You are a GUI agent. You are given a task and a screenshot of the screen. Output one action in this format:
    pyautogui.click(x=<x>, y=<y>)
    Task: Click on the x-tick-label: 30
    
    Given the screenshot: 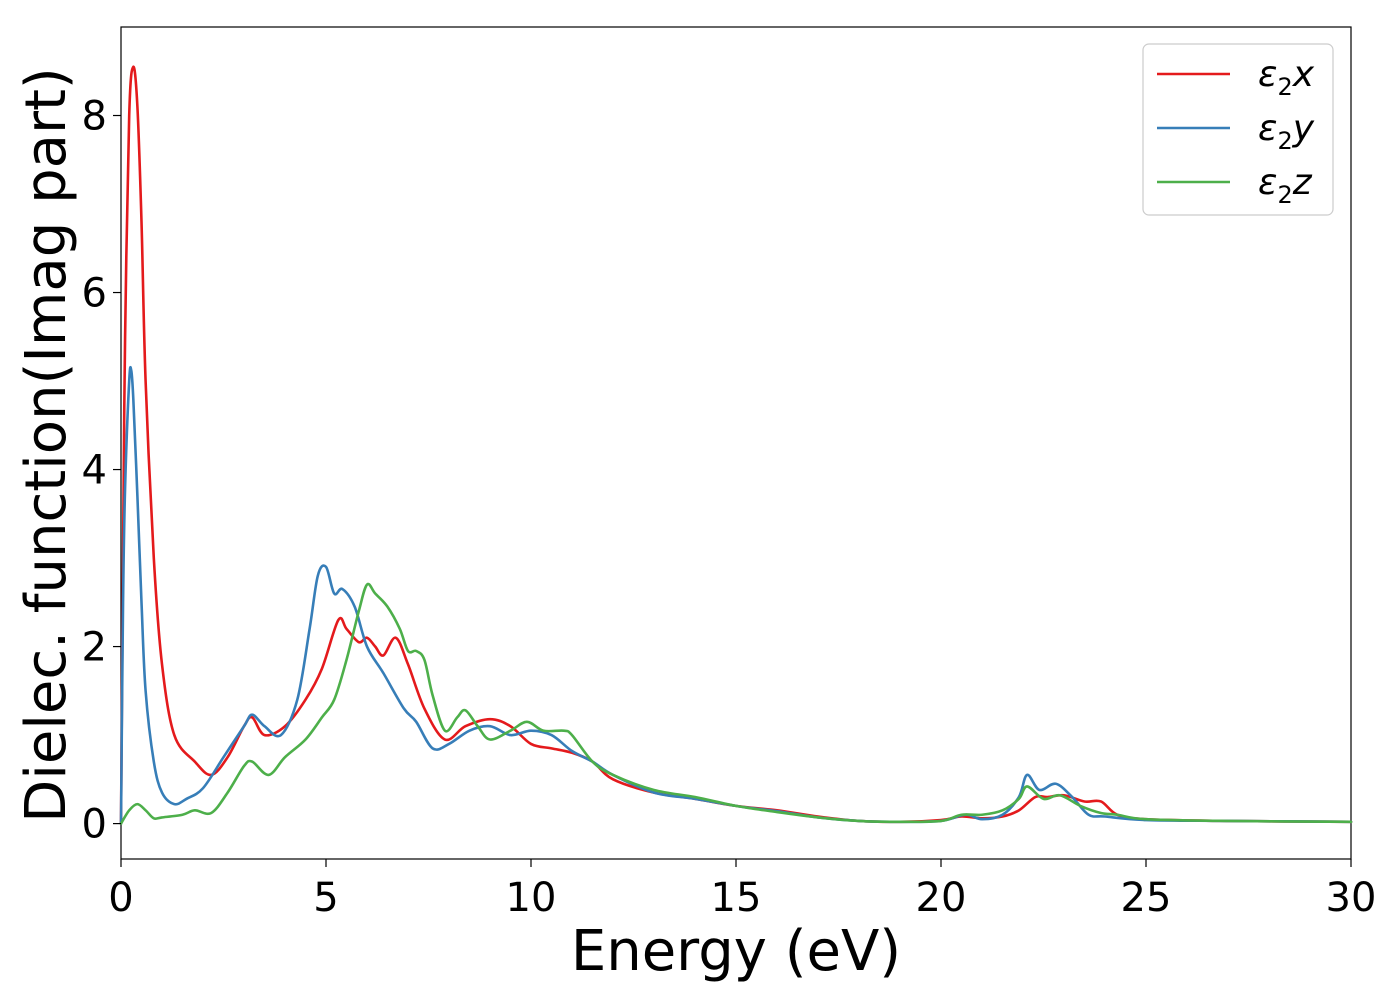 What is the action you would take?
    pyautogui.click(x=1351, y=898)
    